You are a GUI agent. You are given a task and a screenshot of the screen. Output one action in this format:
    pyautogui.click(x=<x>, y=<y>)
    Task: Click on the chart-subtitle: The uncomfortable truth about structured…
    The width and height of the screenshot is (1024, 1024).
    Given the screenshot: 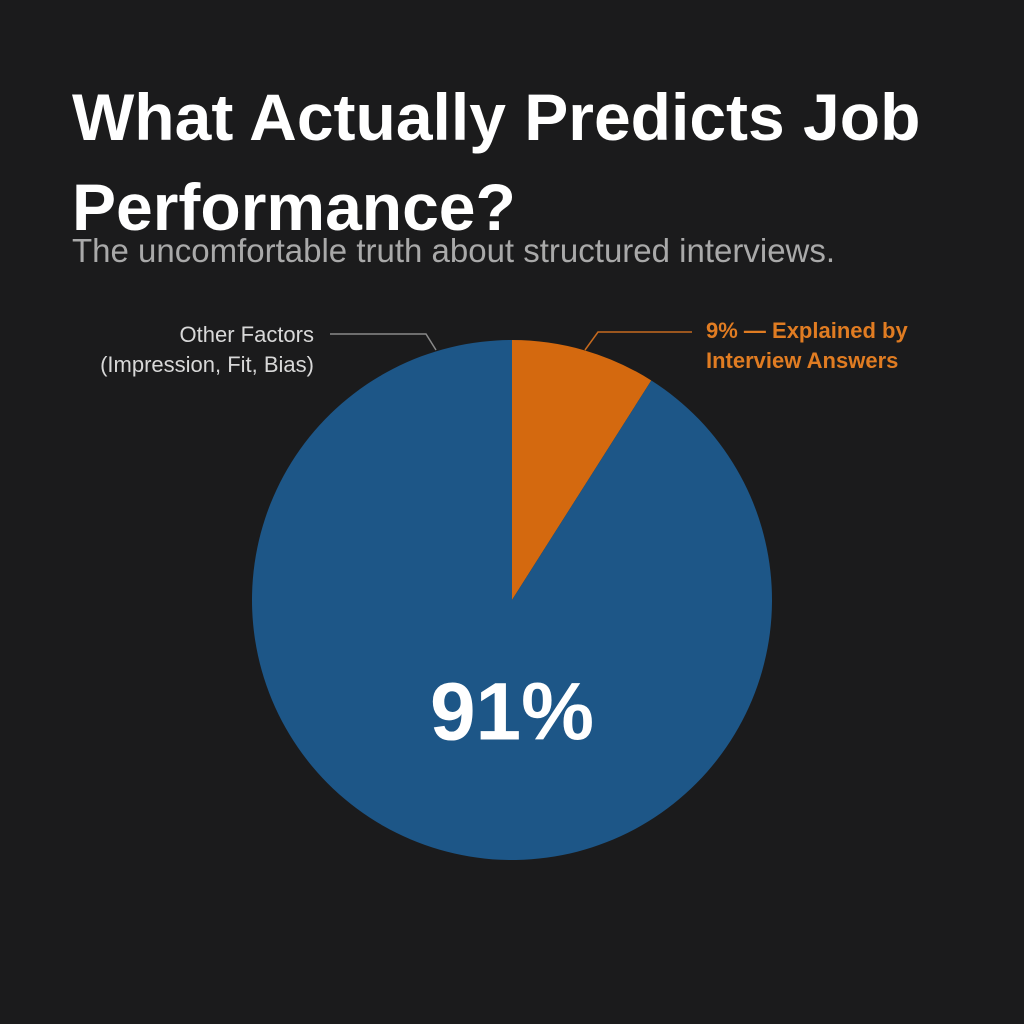 What is the action you would take?
    pyautogui.click(x=454, y=250)
    